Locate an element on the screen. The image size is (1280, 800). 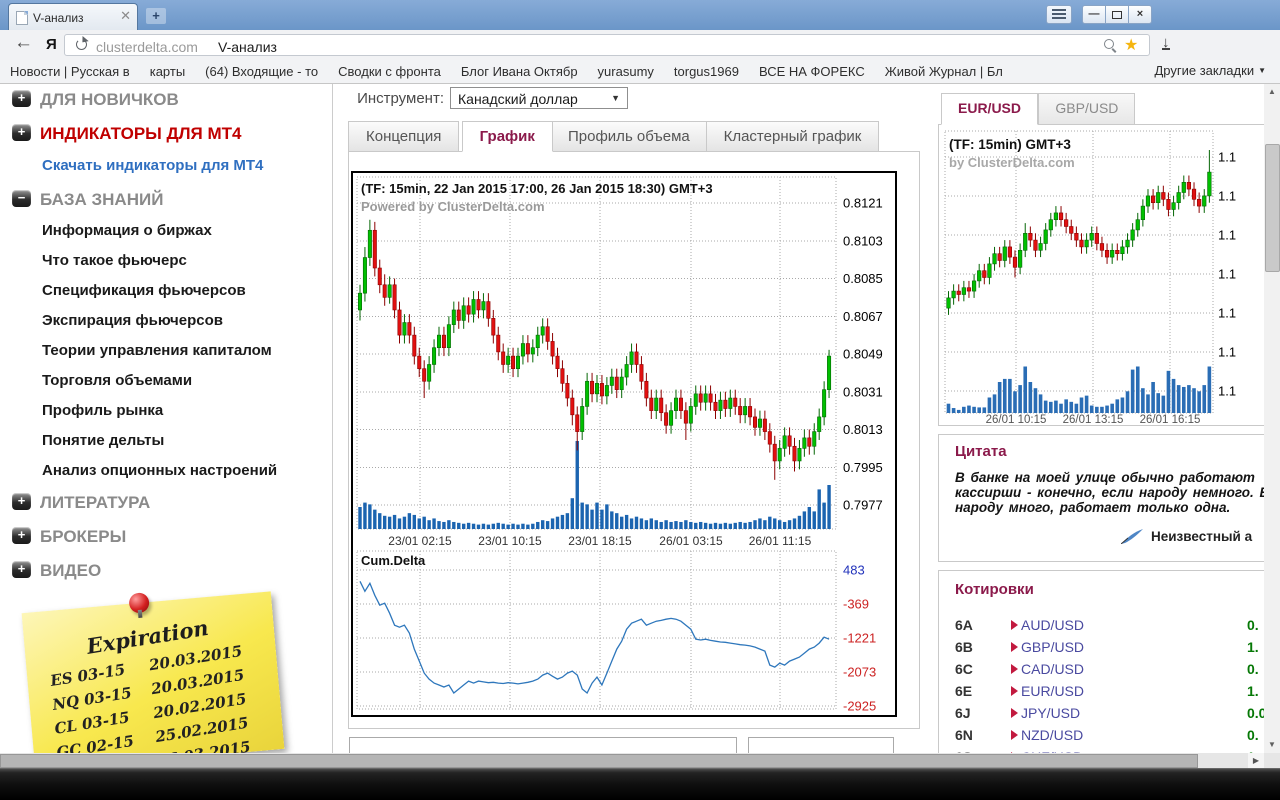
bookmark-item: Живой Журнал | Бл is located at coordinates (943, 71).